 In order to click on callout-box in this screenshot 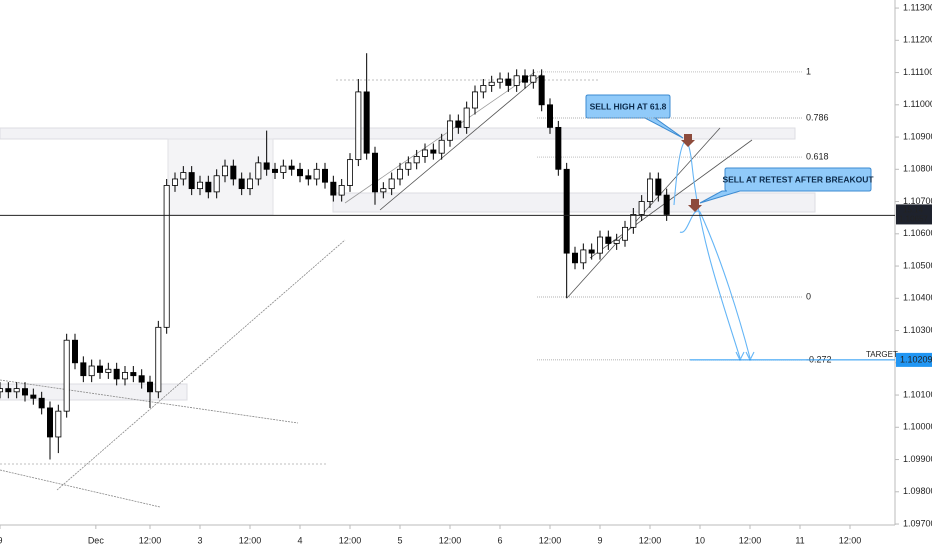, I will do `click(785, 185)`.